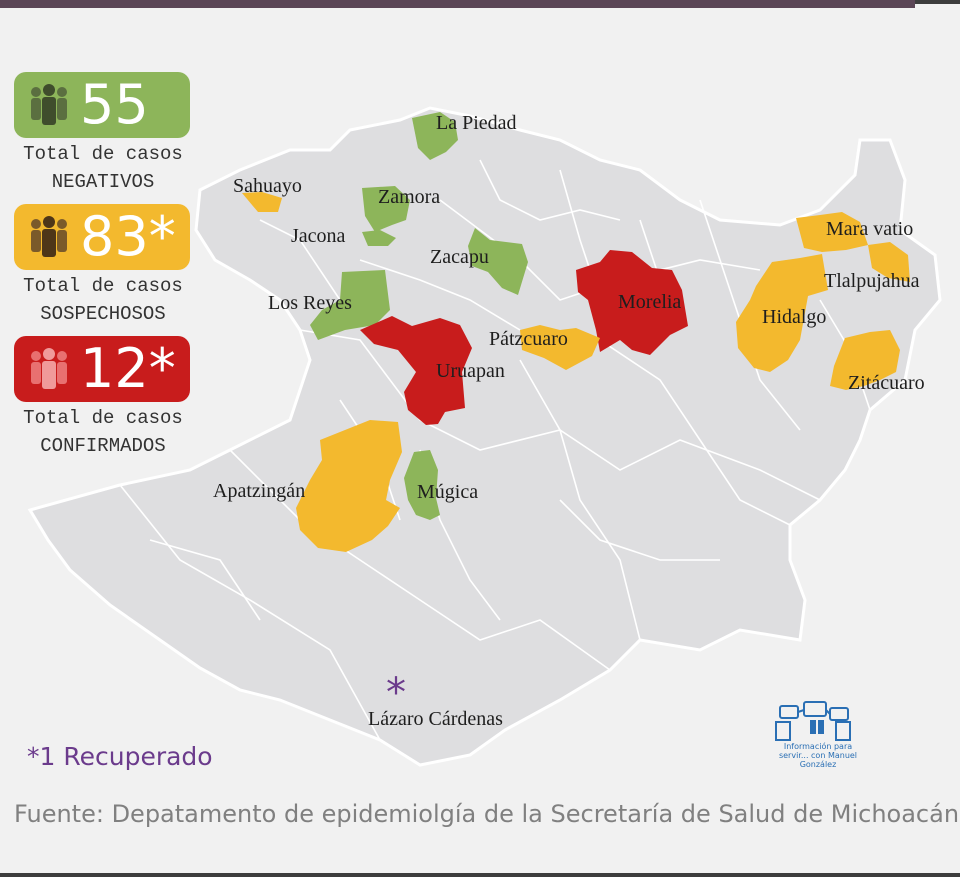  Describe the element at coordinates (476, 123) in the screenshot. I see `label-la-piedad: La Piedad` at that location.